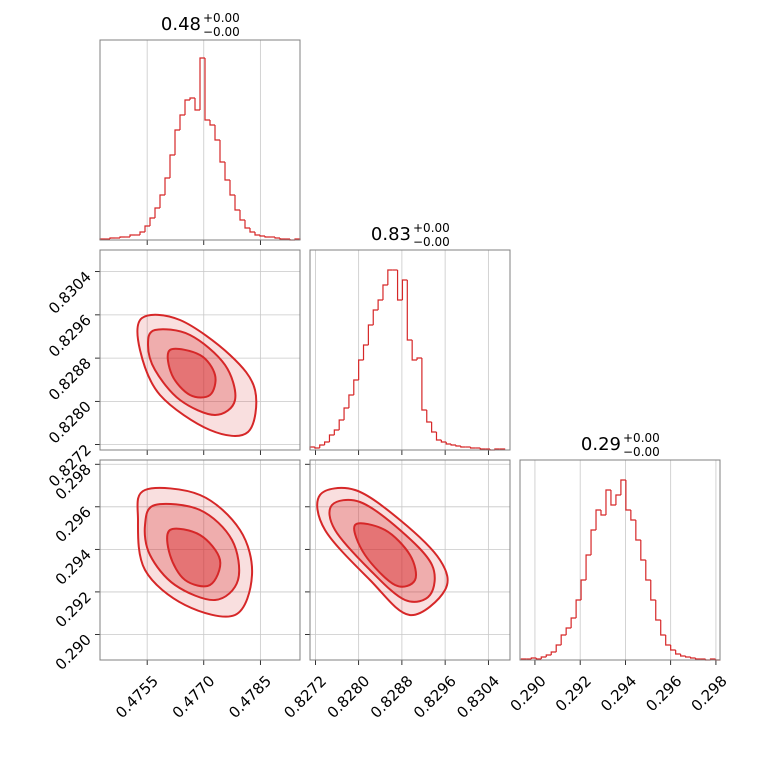 The width and height of the screenshot is (760, 760). Describe the element at coordinates (601, 444) in the screenshot. I see `panel-title: 0.29` at that location.